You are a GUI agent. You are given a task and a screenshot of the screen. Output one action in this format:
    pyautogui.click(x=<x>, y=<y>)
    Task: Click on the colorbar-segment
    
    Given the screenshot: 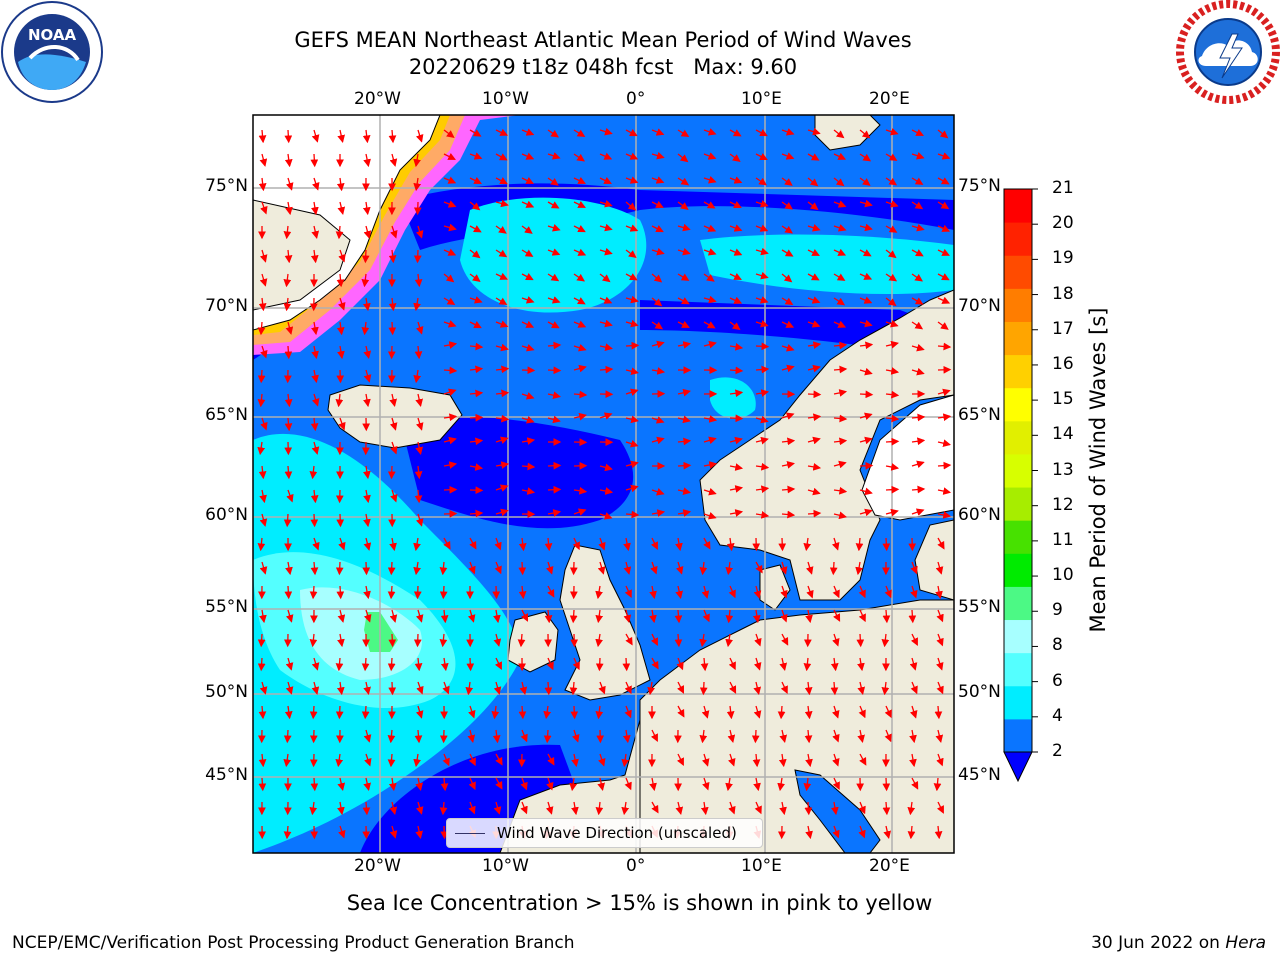 What is the action you would take?
    pyautogui.click(x=1018, y=305)
    